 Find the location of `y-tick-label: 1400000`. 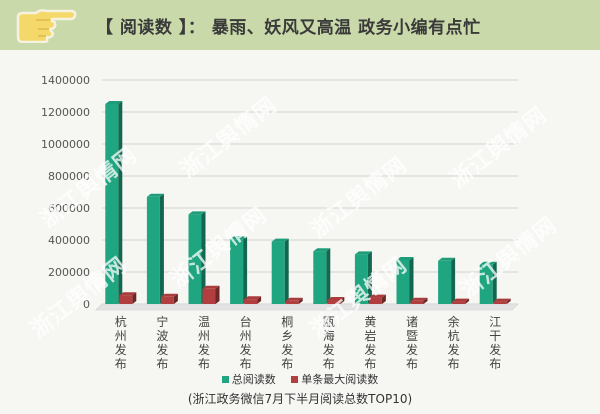

y-tick-label: 1400000 is located at coordinates (65, 80).